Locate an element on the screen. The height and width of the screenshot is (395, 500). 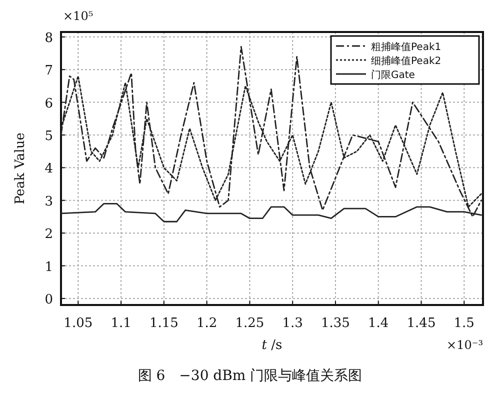
y-tick-label: 6 is located at coordinates (48, 104).